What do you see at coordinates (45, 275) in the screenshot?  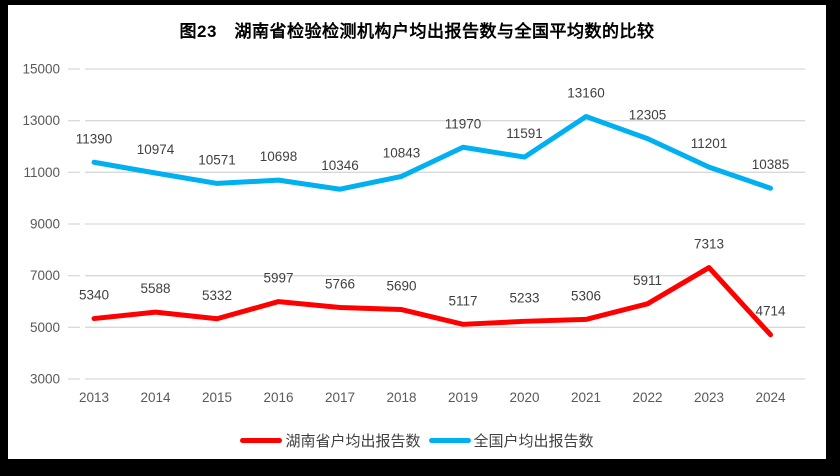 I see `y-tick-label: 7000` at bounding box center [45, 275].